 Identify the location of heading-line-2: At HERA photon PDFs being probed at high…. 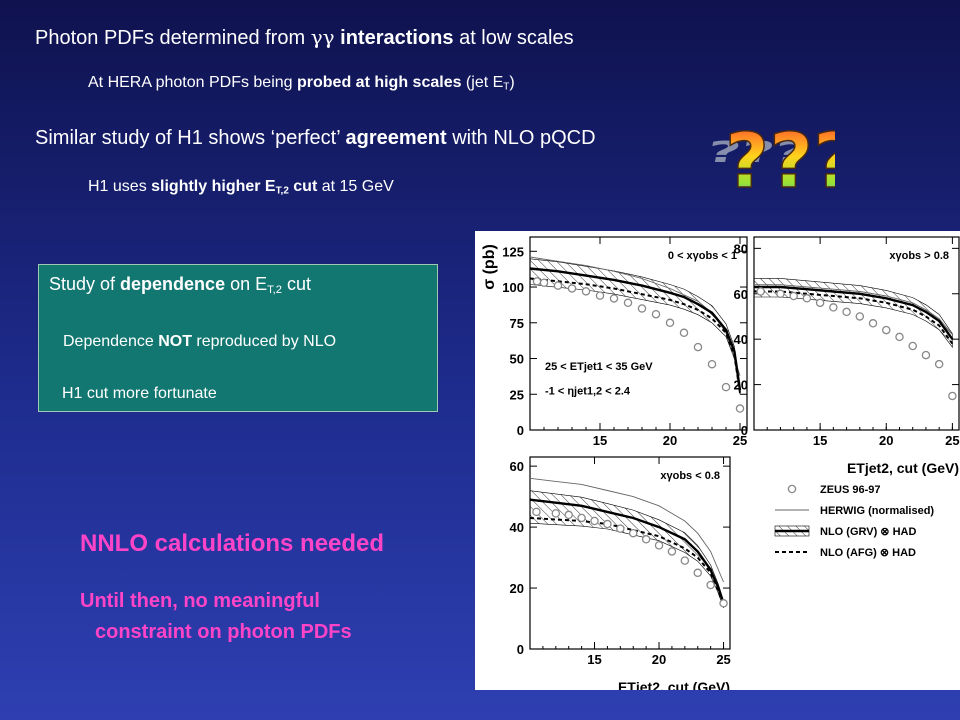
(301, 83).